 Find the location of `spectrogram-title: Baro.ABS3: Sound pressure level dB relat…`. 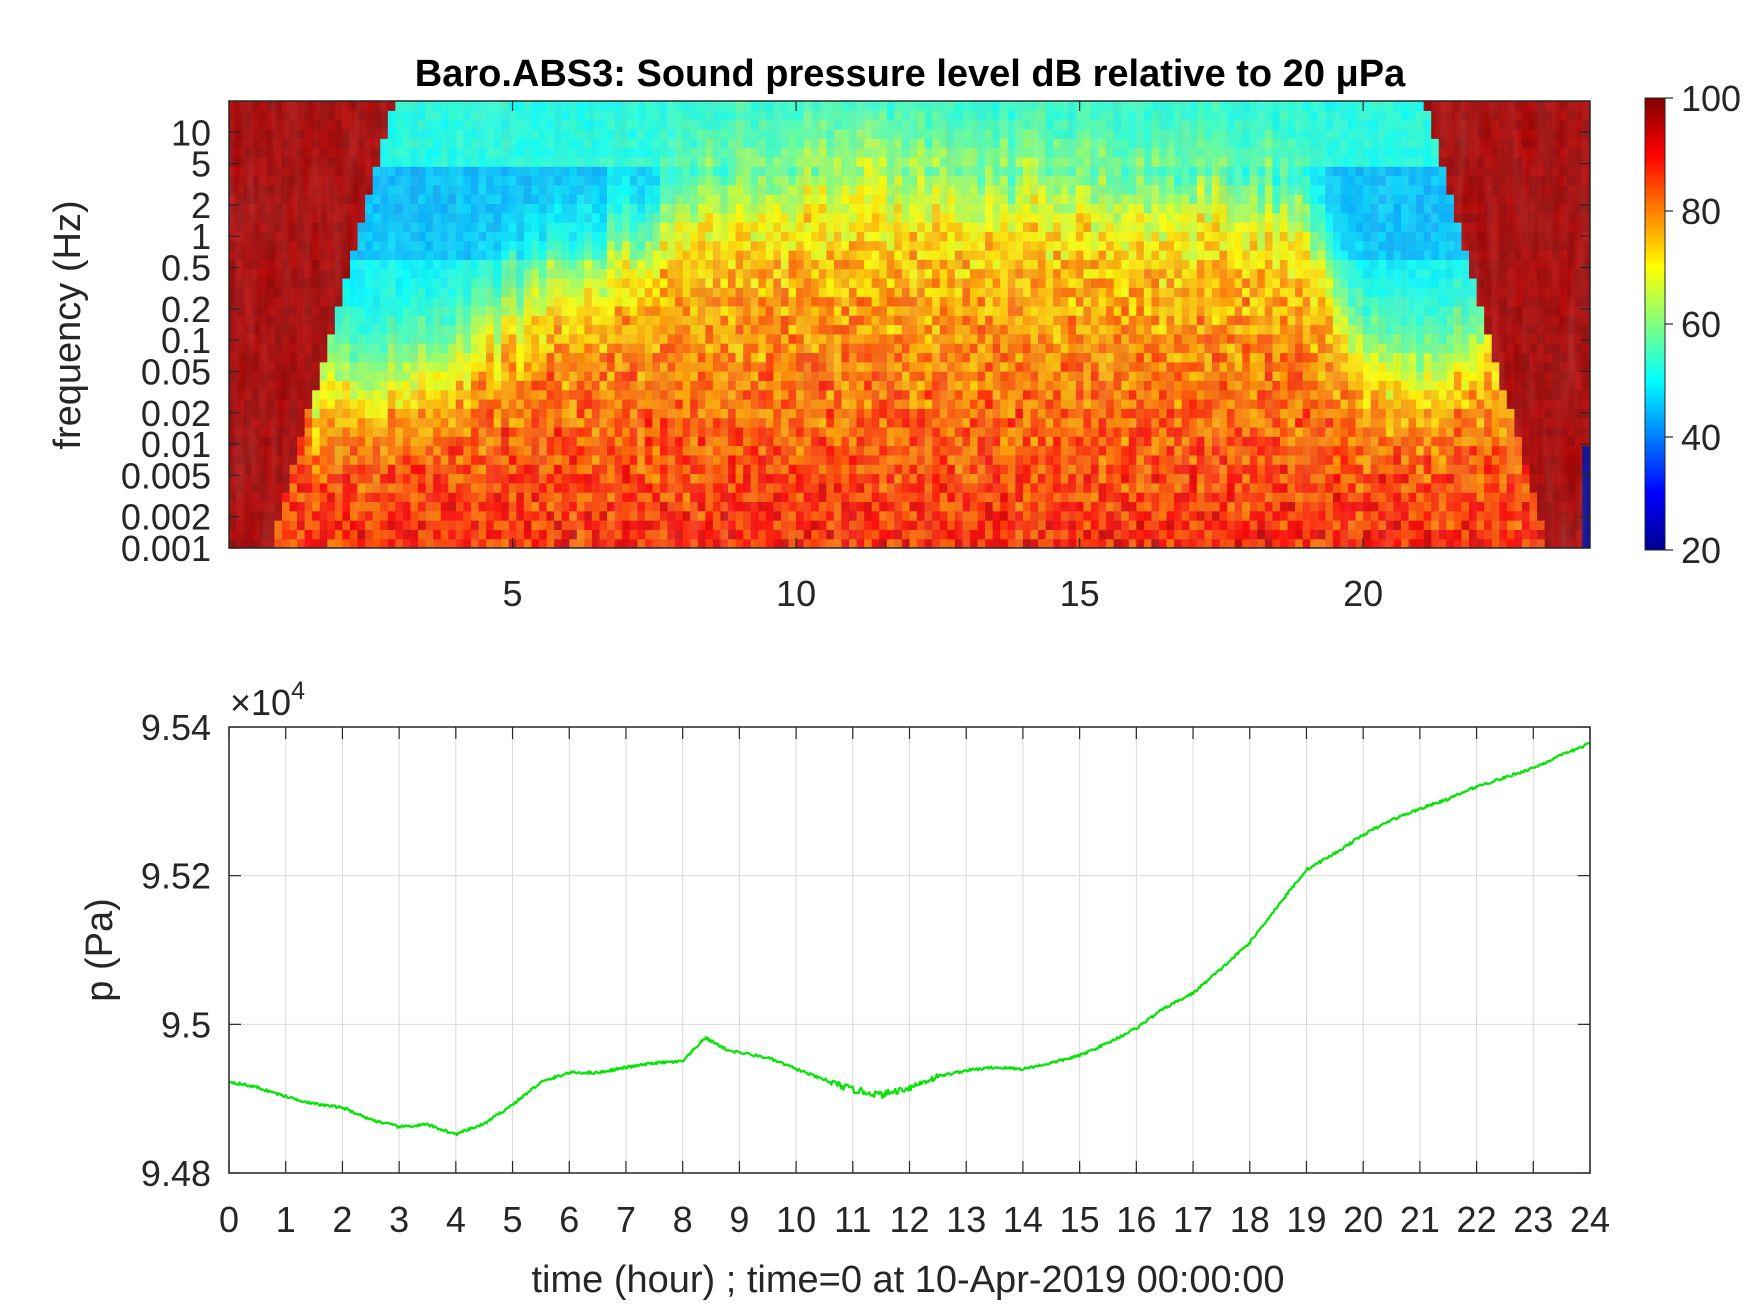

spectrogram-title: Baro.ABS3: Sound pressure level dB relat… is located at coordinates (910, 74).